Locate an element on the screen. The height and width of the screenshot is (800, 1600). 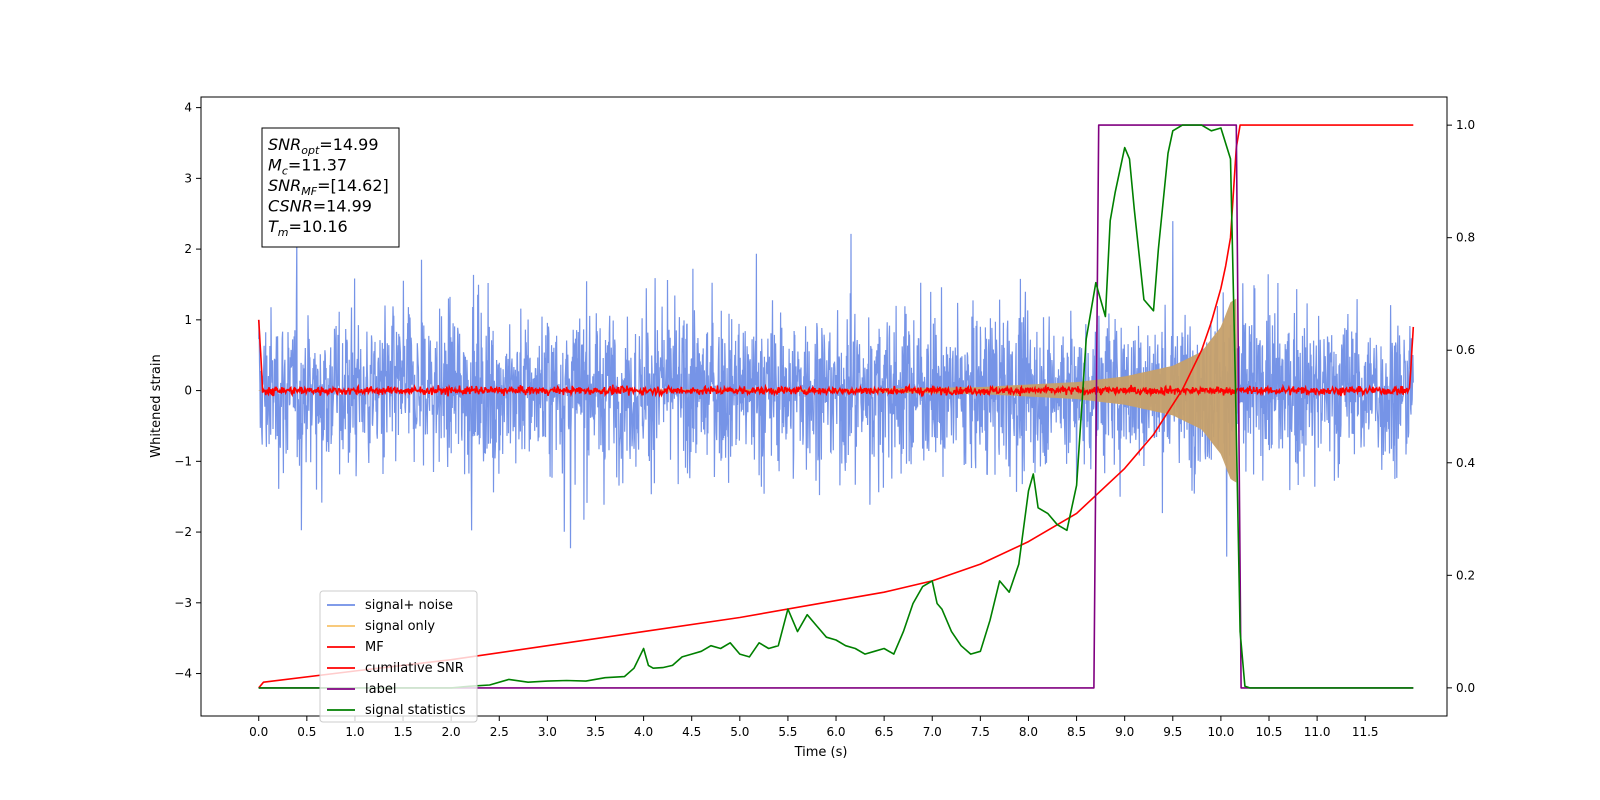
annotation-frame is located at coordinates (330, 187).